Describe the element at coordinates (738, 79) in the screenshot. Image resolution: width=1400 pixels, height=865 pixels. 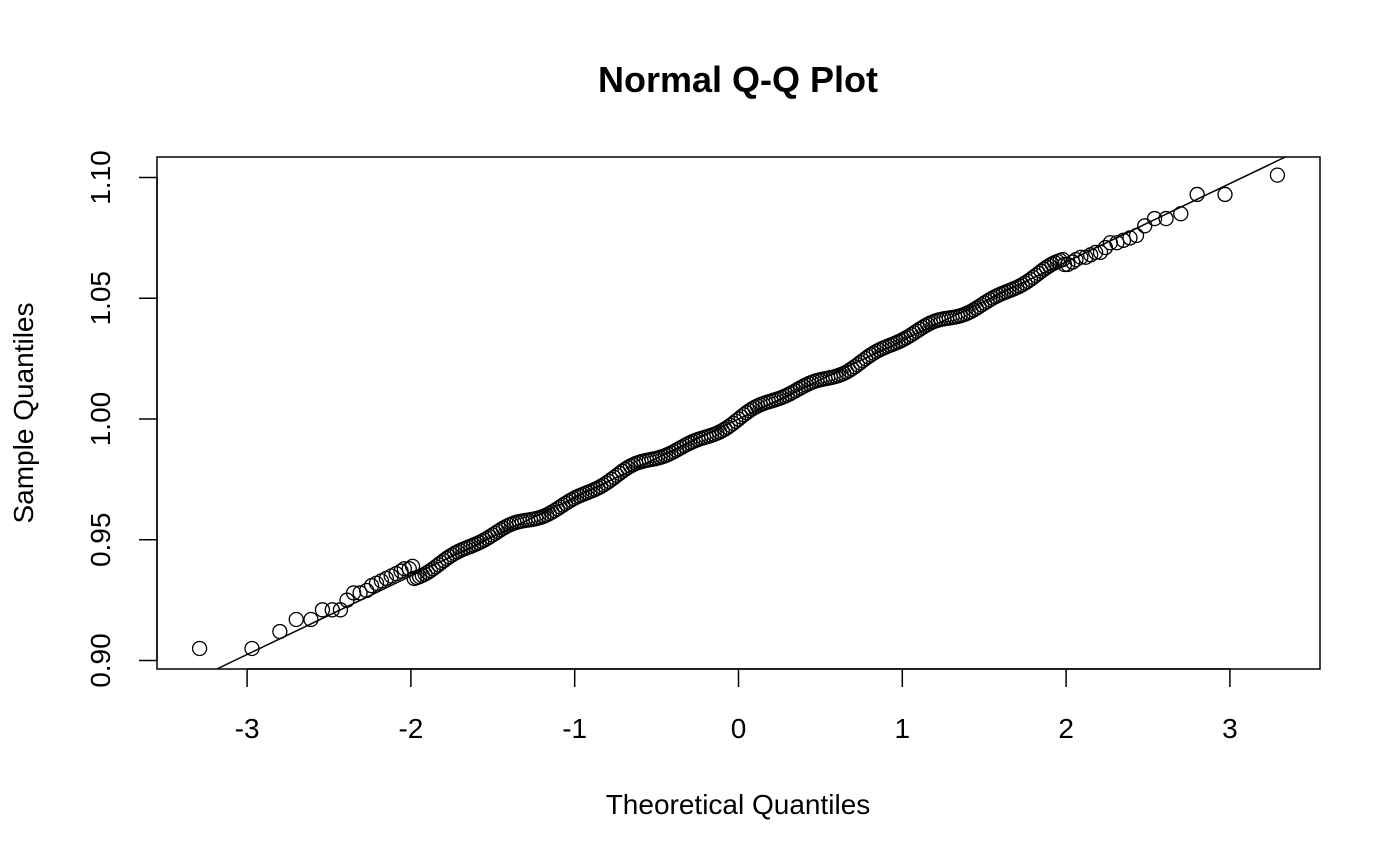
I see `chart-title: Normal Q-Q Plot` at that location.